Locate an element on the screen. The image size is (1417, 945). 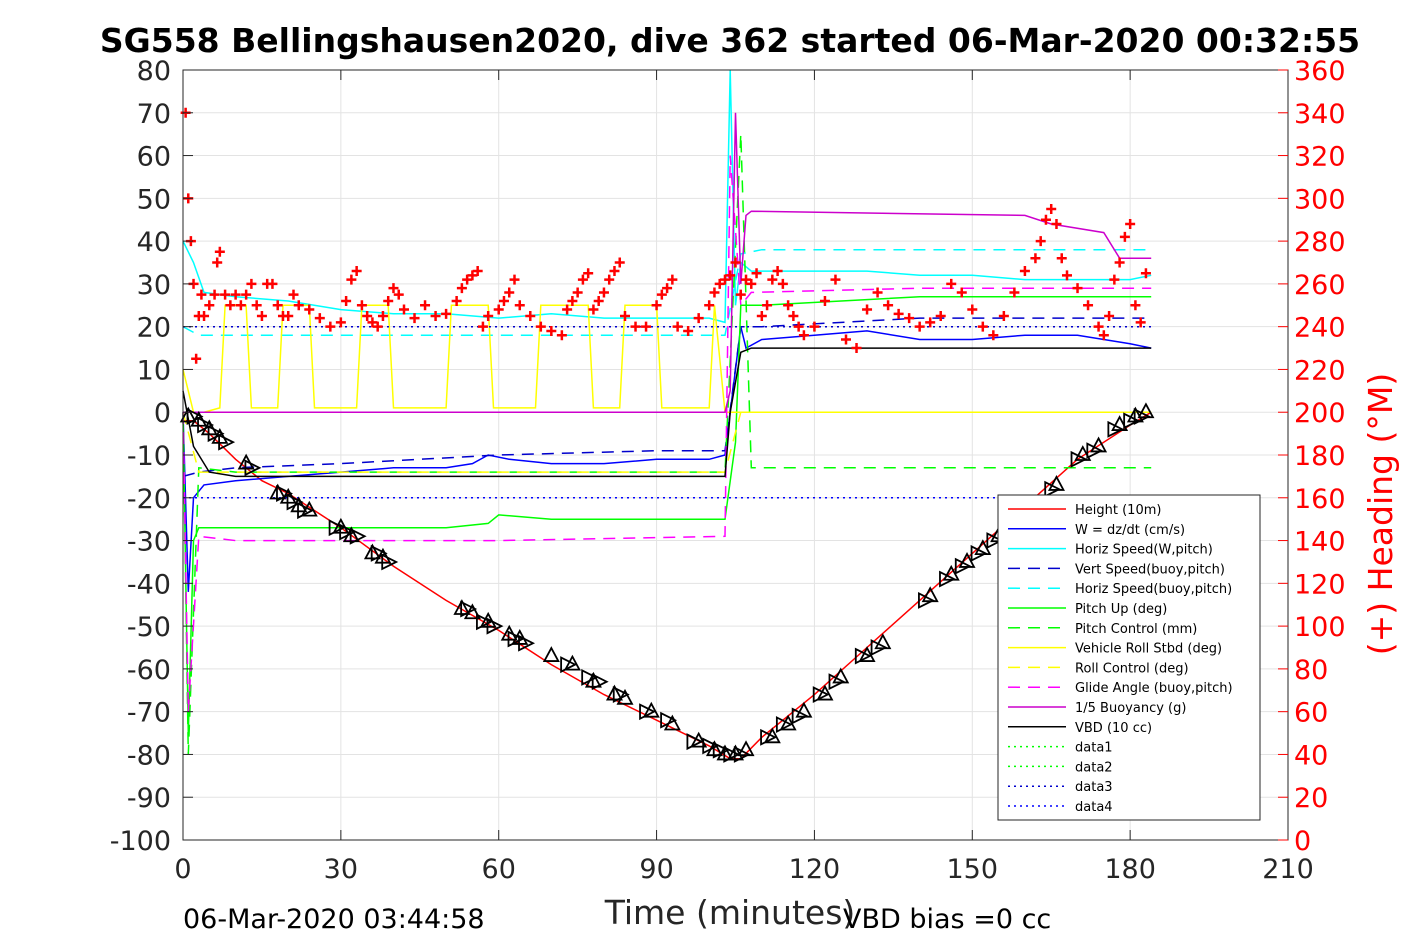
y-tick-label-right: 260 is located at coordinates (1320, 285).